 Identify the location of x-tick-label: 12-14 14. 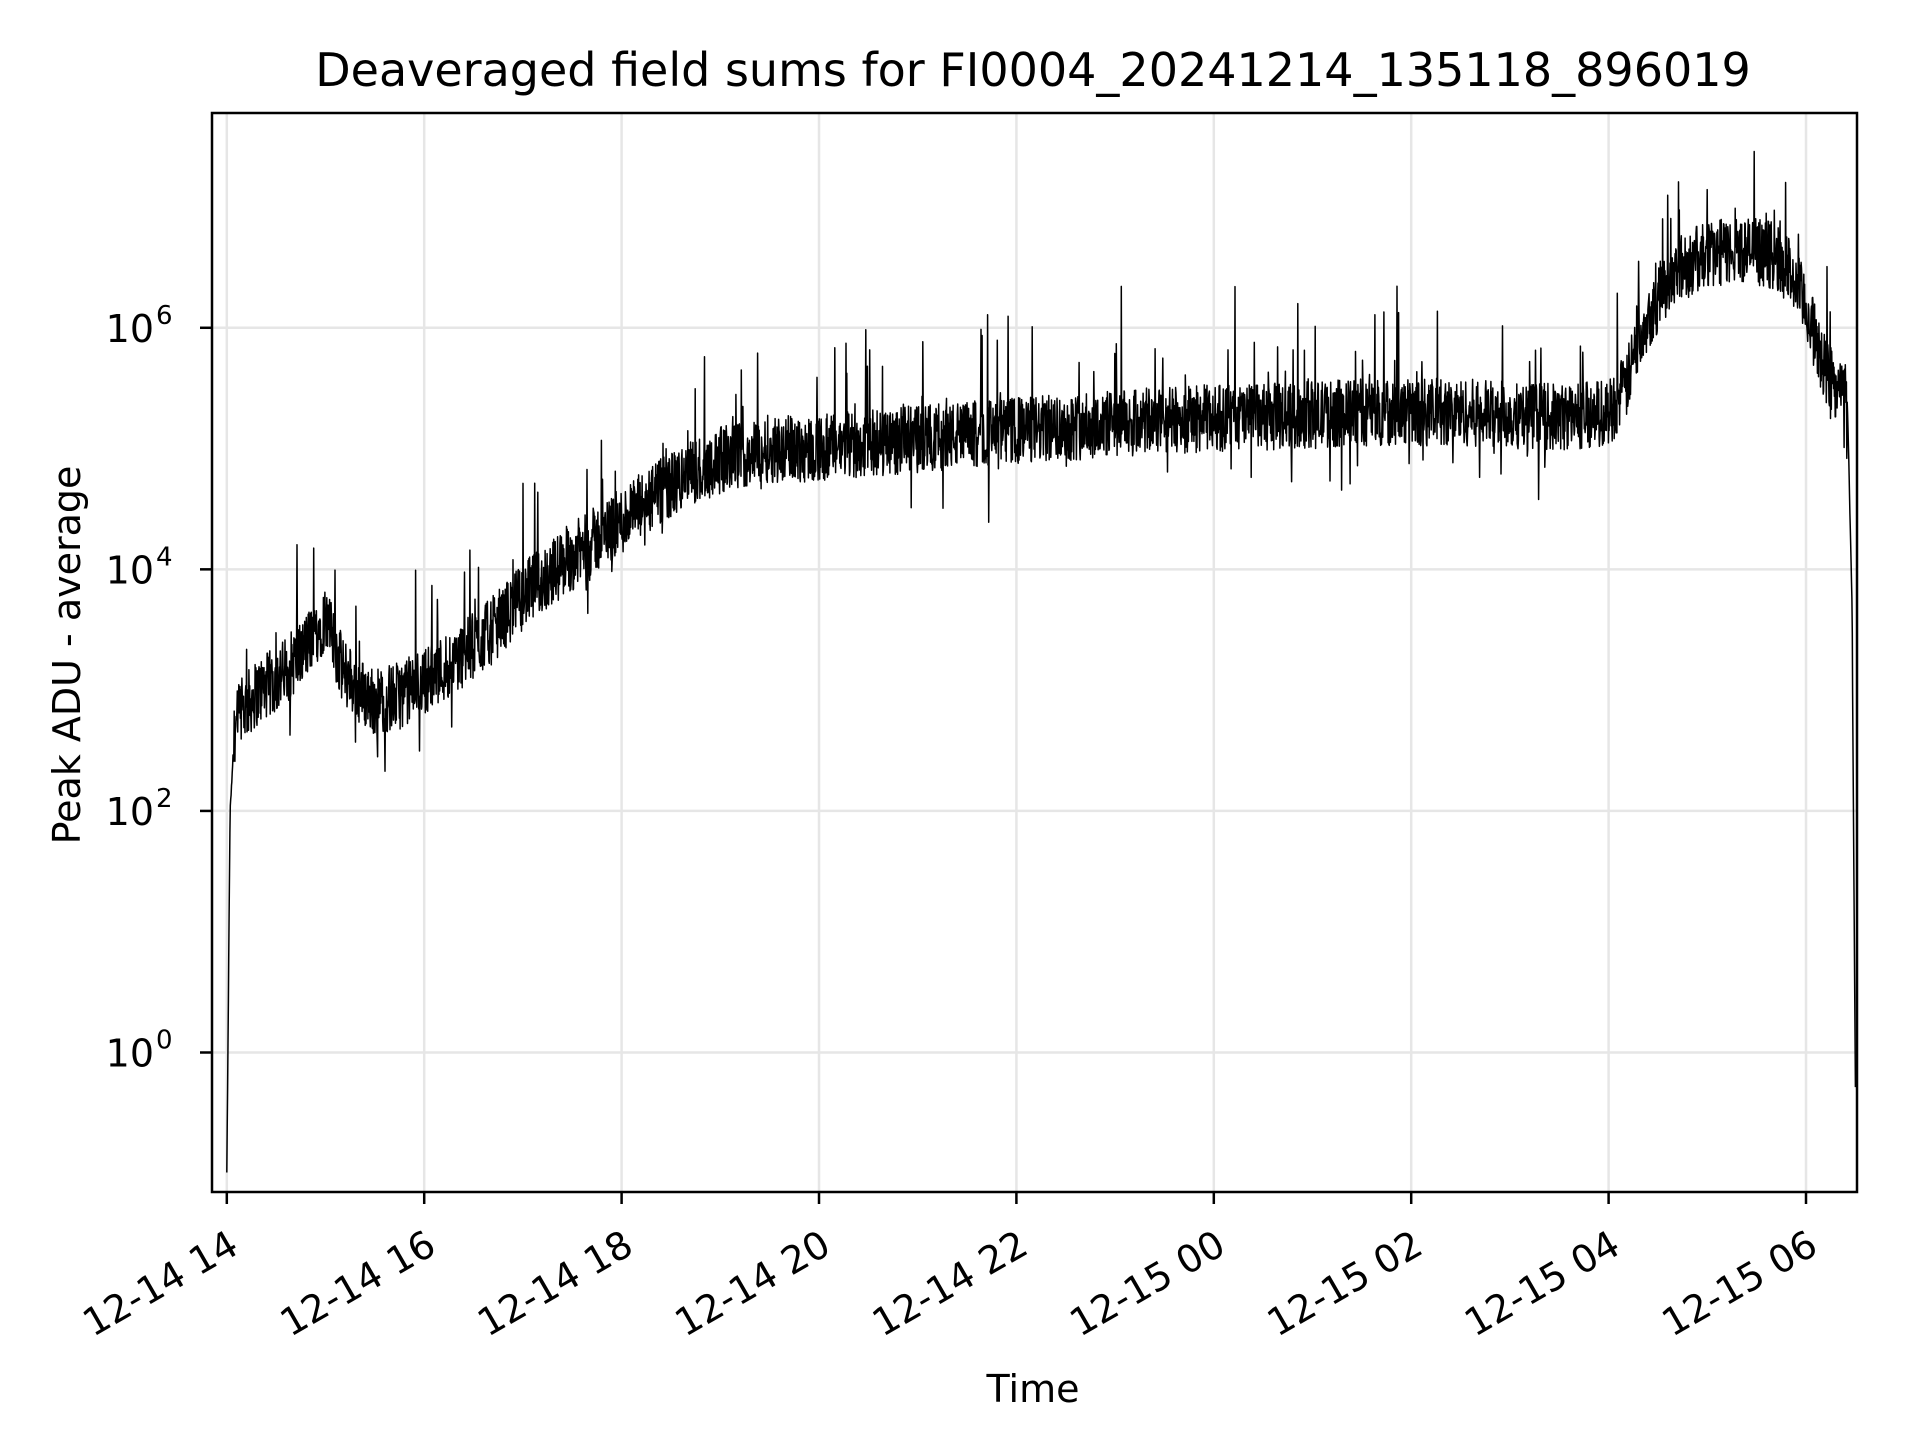
(160, 1284).